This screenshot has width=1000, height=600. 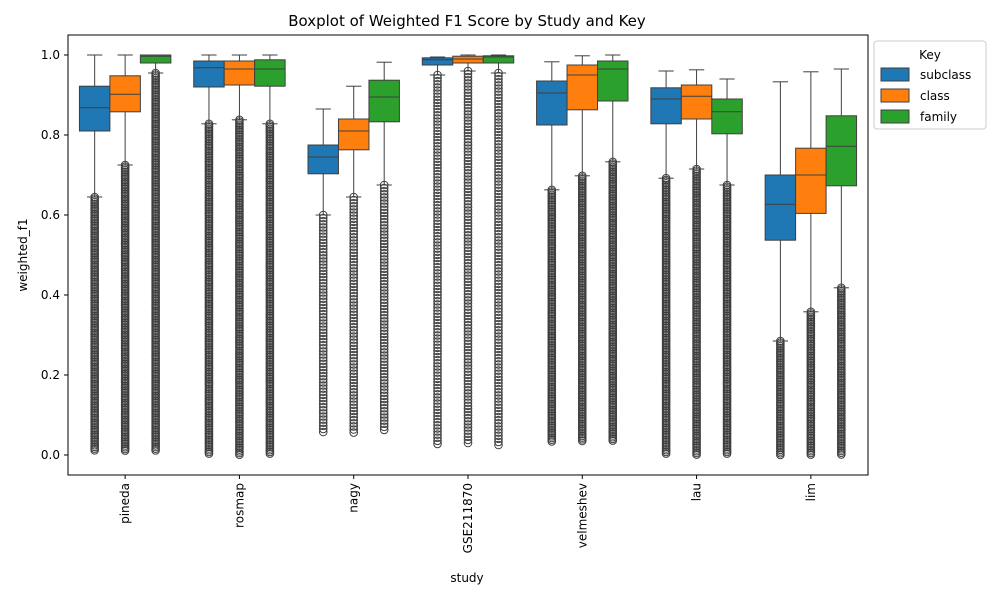 I want to click on box-class-gse211870, so click(x=468, y=59).